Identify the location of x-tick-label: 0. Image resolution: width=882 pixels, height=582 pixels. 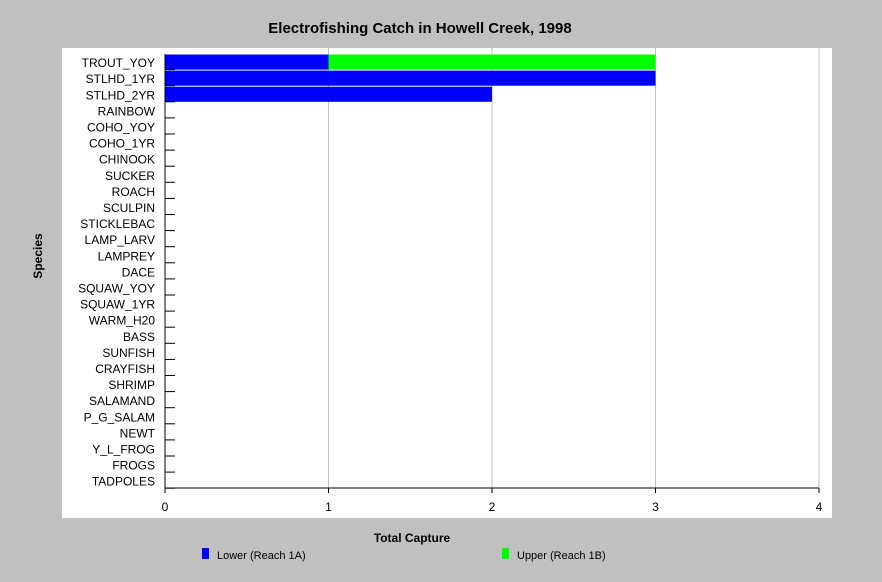
(165, 507).